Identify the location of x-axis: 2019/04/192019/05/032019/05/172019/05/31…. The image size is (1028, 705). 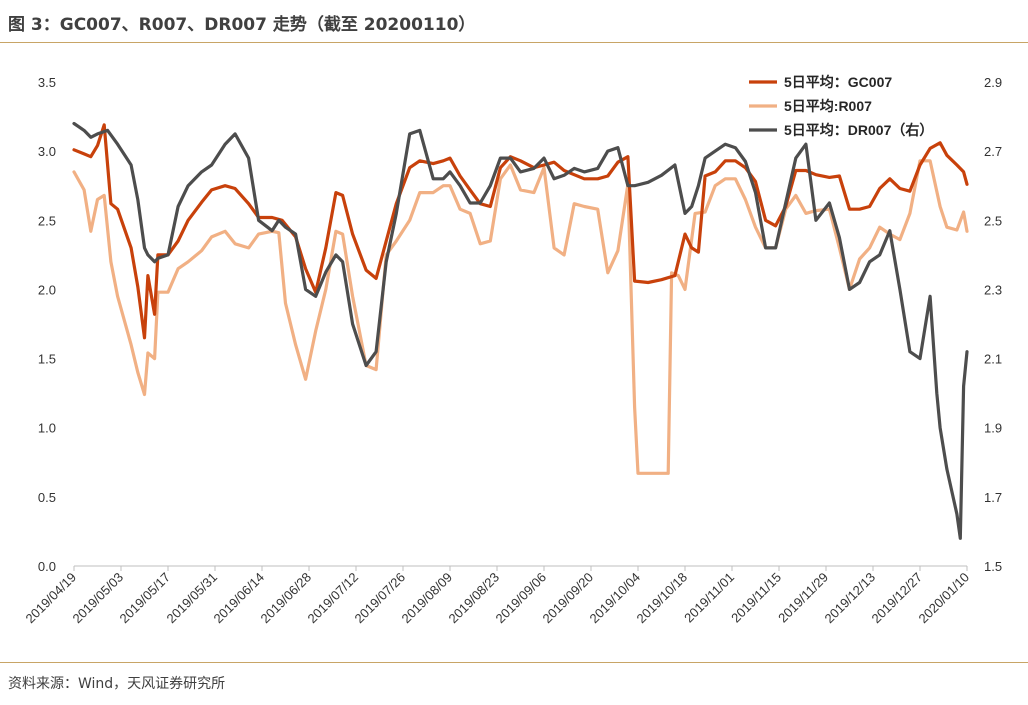
(497, 596).